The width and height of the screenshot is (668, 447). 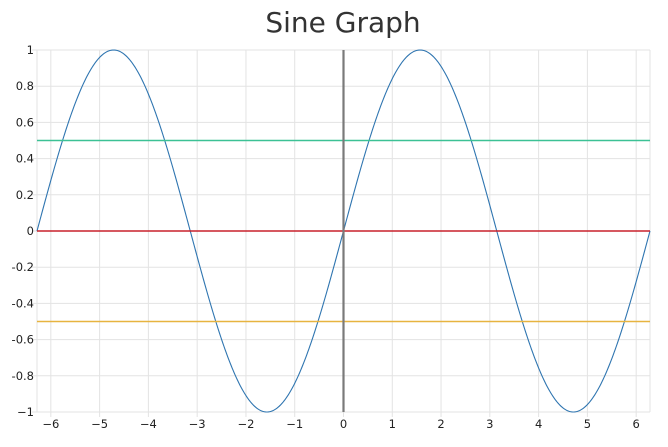 I want to click on x-tick-label: 5, so click(x=587, y=424).